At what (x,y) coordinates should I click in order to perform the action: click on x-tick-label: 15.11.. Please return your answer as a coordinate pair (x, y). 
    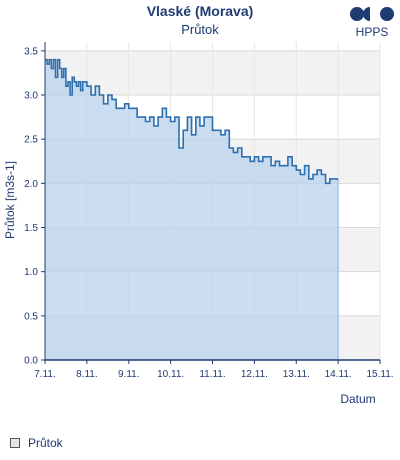
    Looking at the image, I should click on (379, 374).